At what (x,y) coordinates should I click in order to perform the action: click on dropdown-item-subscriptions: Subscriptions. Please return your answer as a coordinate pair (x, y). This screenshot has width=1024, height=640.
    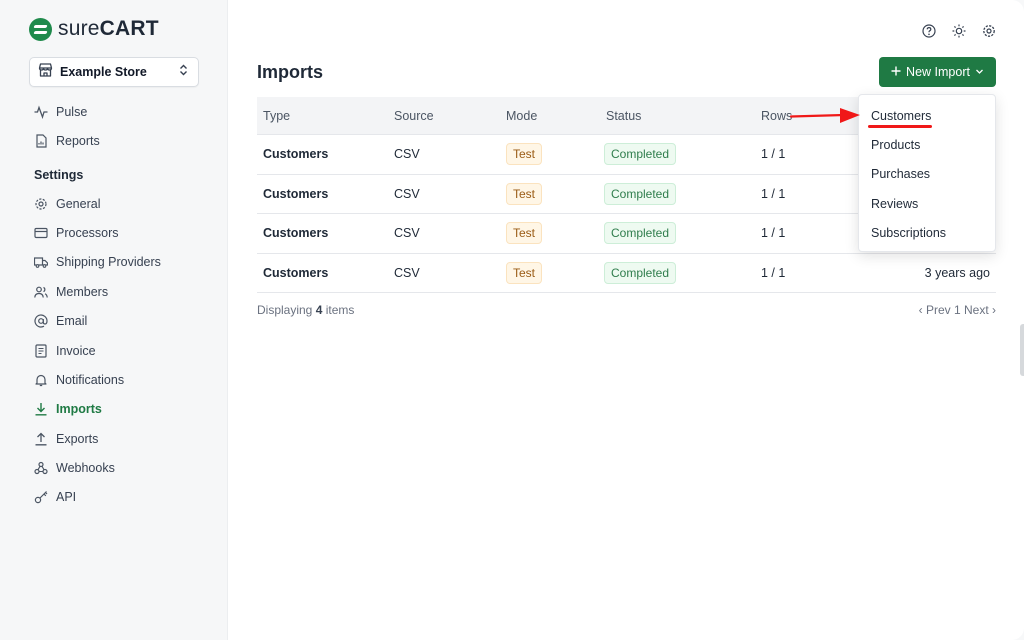
    Looking at the image, I should click on (909, 233).